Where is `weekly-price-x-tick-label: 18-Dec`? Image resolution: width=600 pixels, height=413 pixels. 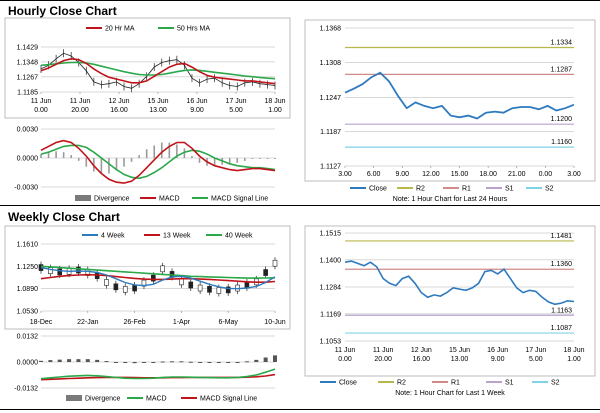
weekly-price-x-tick-label: 18-Dec is located at coordinates (41, 322).